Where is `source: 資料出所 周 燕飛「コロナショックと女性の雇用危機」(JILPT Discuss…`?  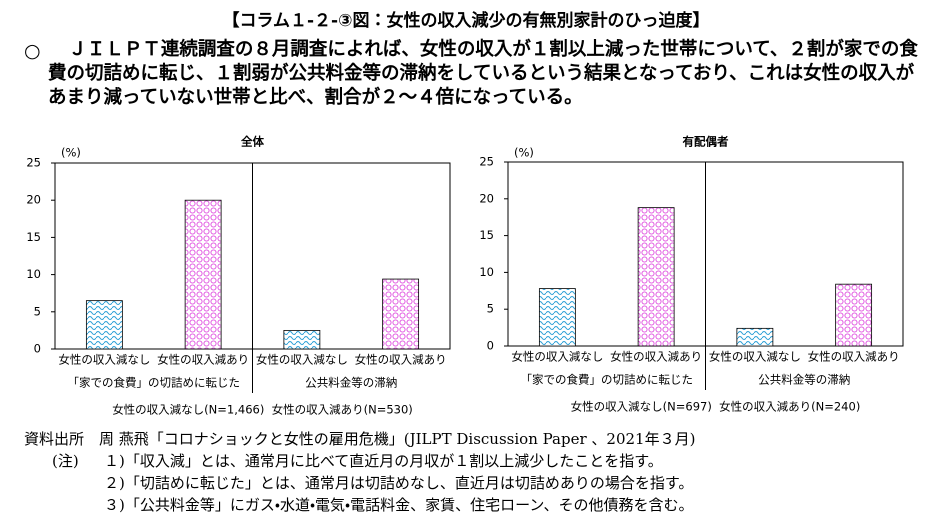
source: 資料出所 周 燕飛「コロナショックと女性の雇用危機」(JILPT Discuss… is located at coordinates (360, 439).